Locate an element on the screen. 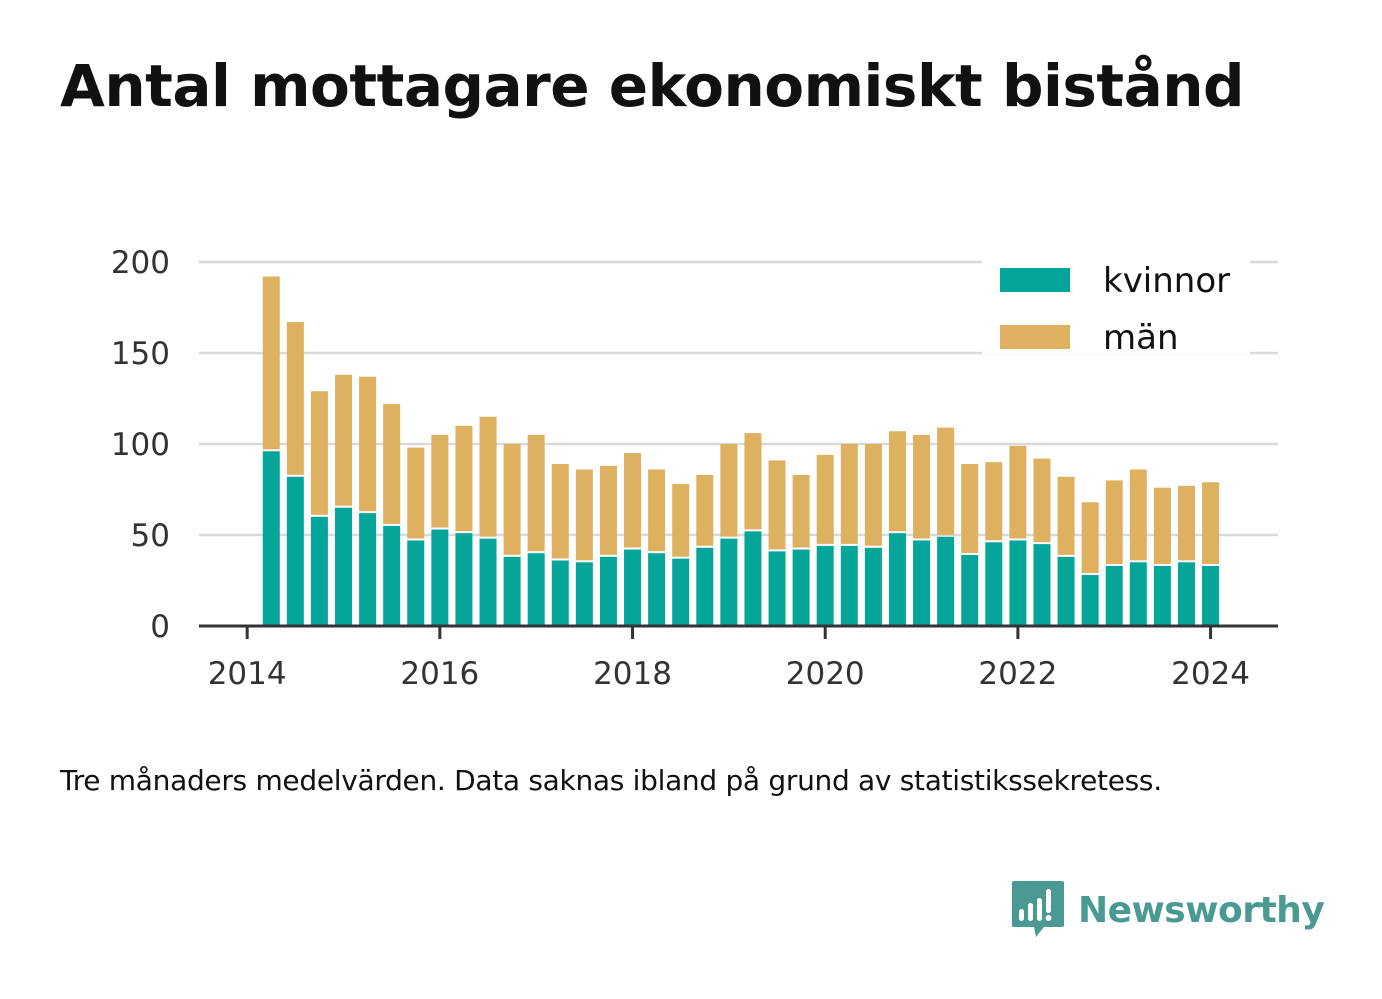 The height and width of the screenshot is (999, 1382). x-tick-label: 2022 is located at coordinates (1017, 674).